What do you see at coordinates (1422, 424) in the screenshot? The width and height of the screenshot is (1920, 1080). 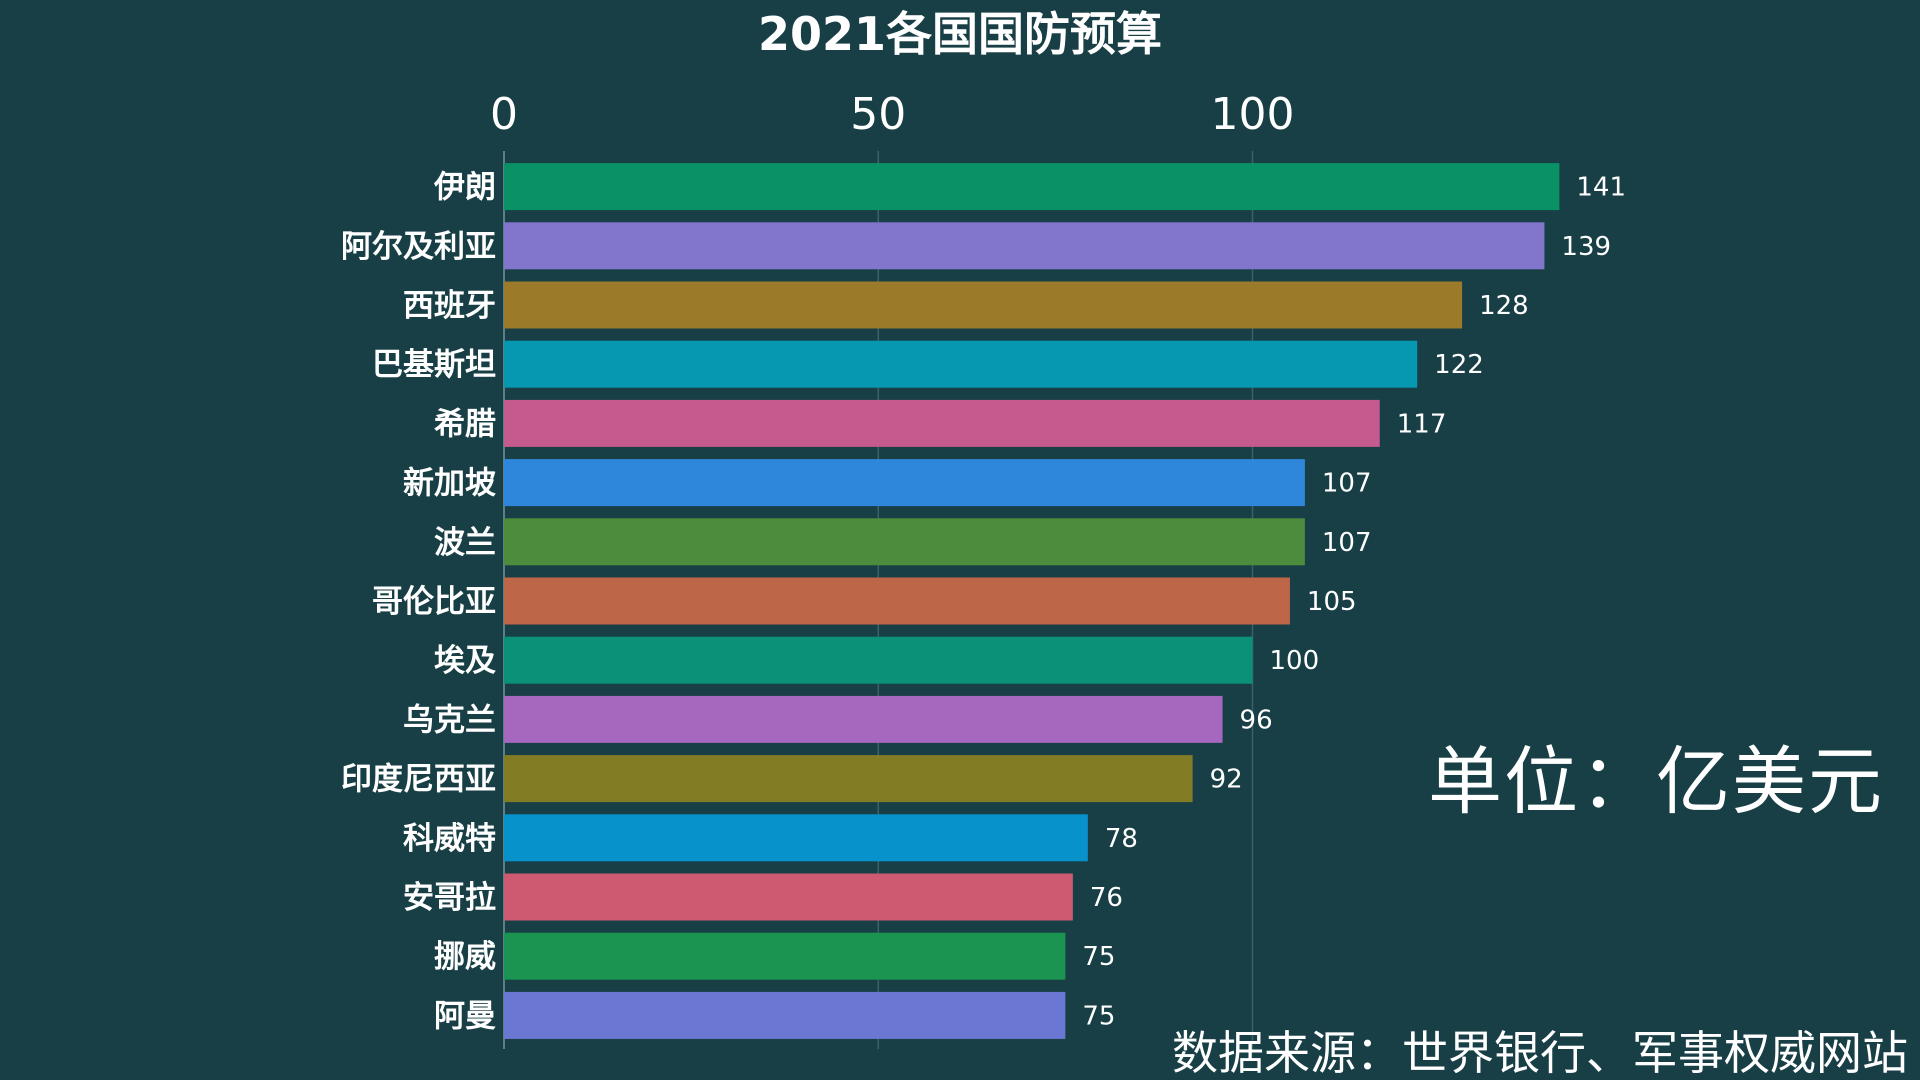 I see `value-label: 117` at bounding box center [1422, 424].